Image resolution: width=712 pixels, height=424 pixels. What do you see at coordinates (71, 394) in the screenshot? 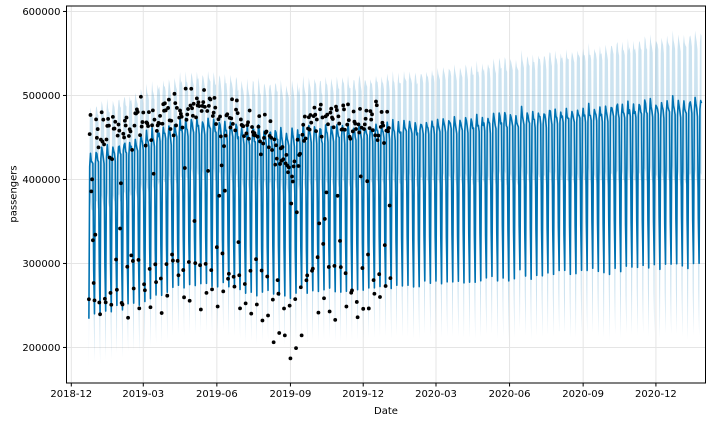
I see `x-tick-label: 2018-12` at bounding box center [71, 394].